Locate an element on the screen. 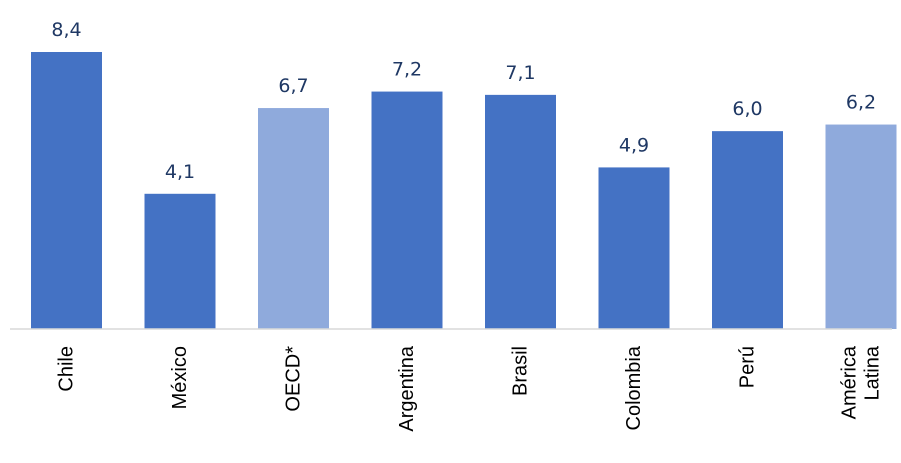 This screenshot has height=463, width=901. data-label: 7,1 is located at coordinates (520, 73).